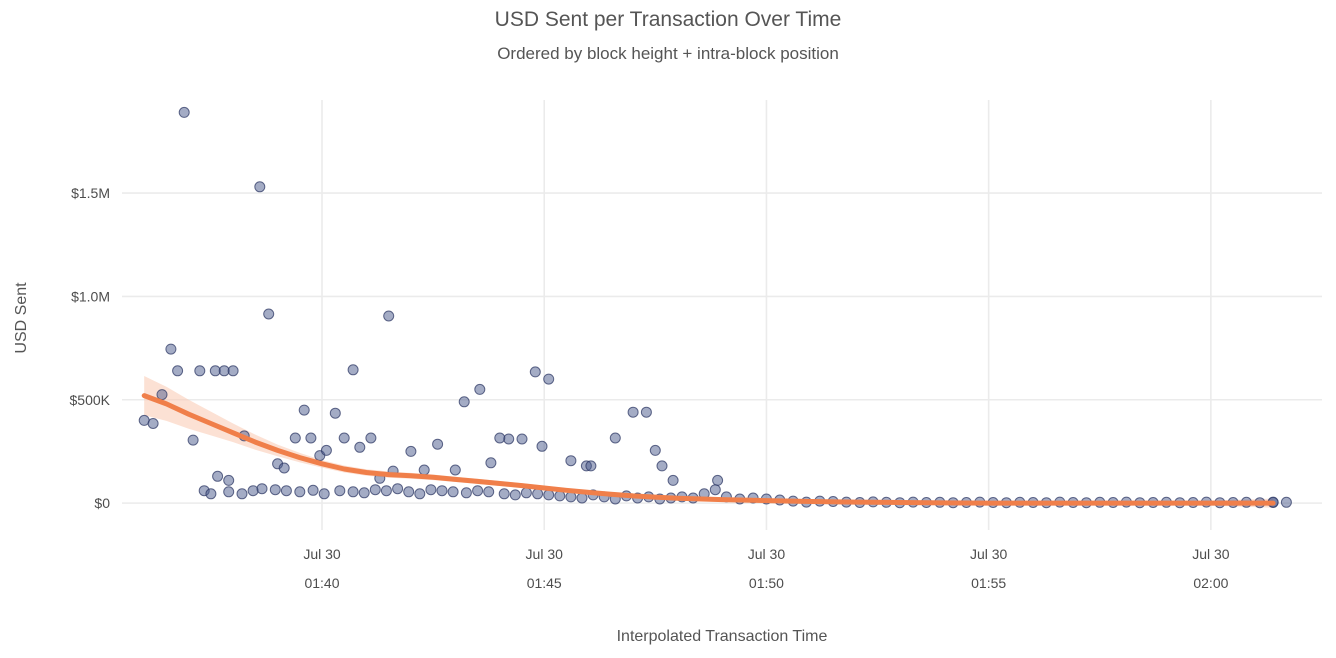 This screenshot has width=1336, height=658. Describe the element at coordinates (90, 296) in the screenshot. I see `y-tick-label: $1.0M` at that location.